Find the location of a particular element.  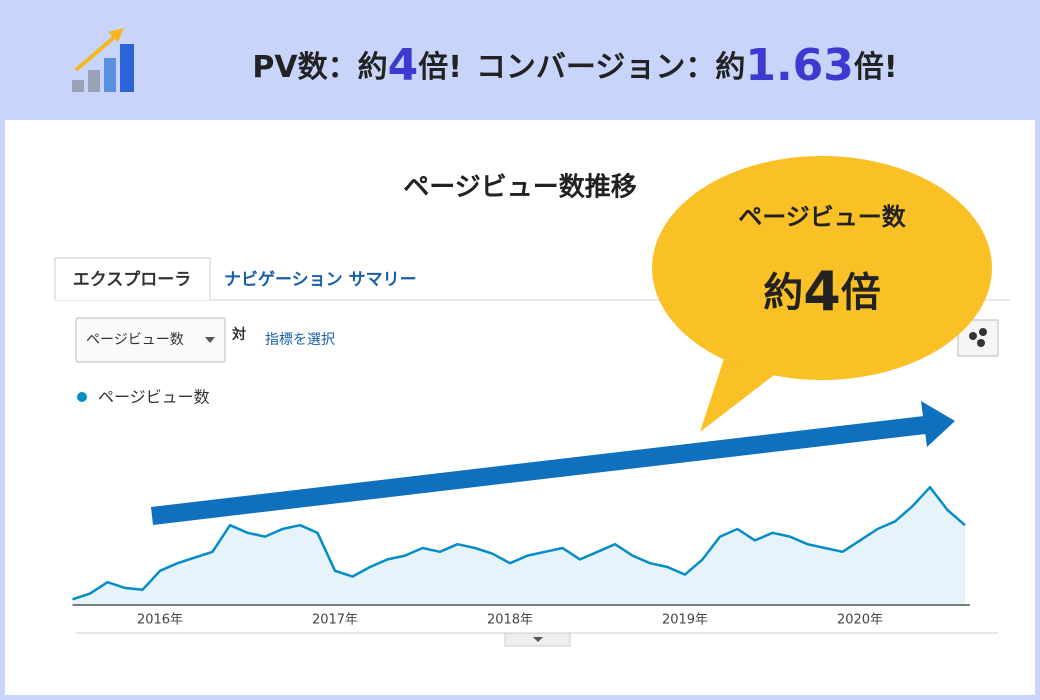

x-tick-label: 2016年 is located at coordinates (160, 620).